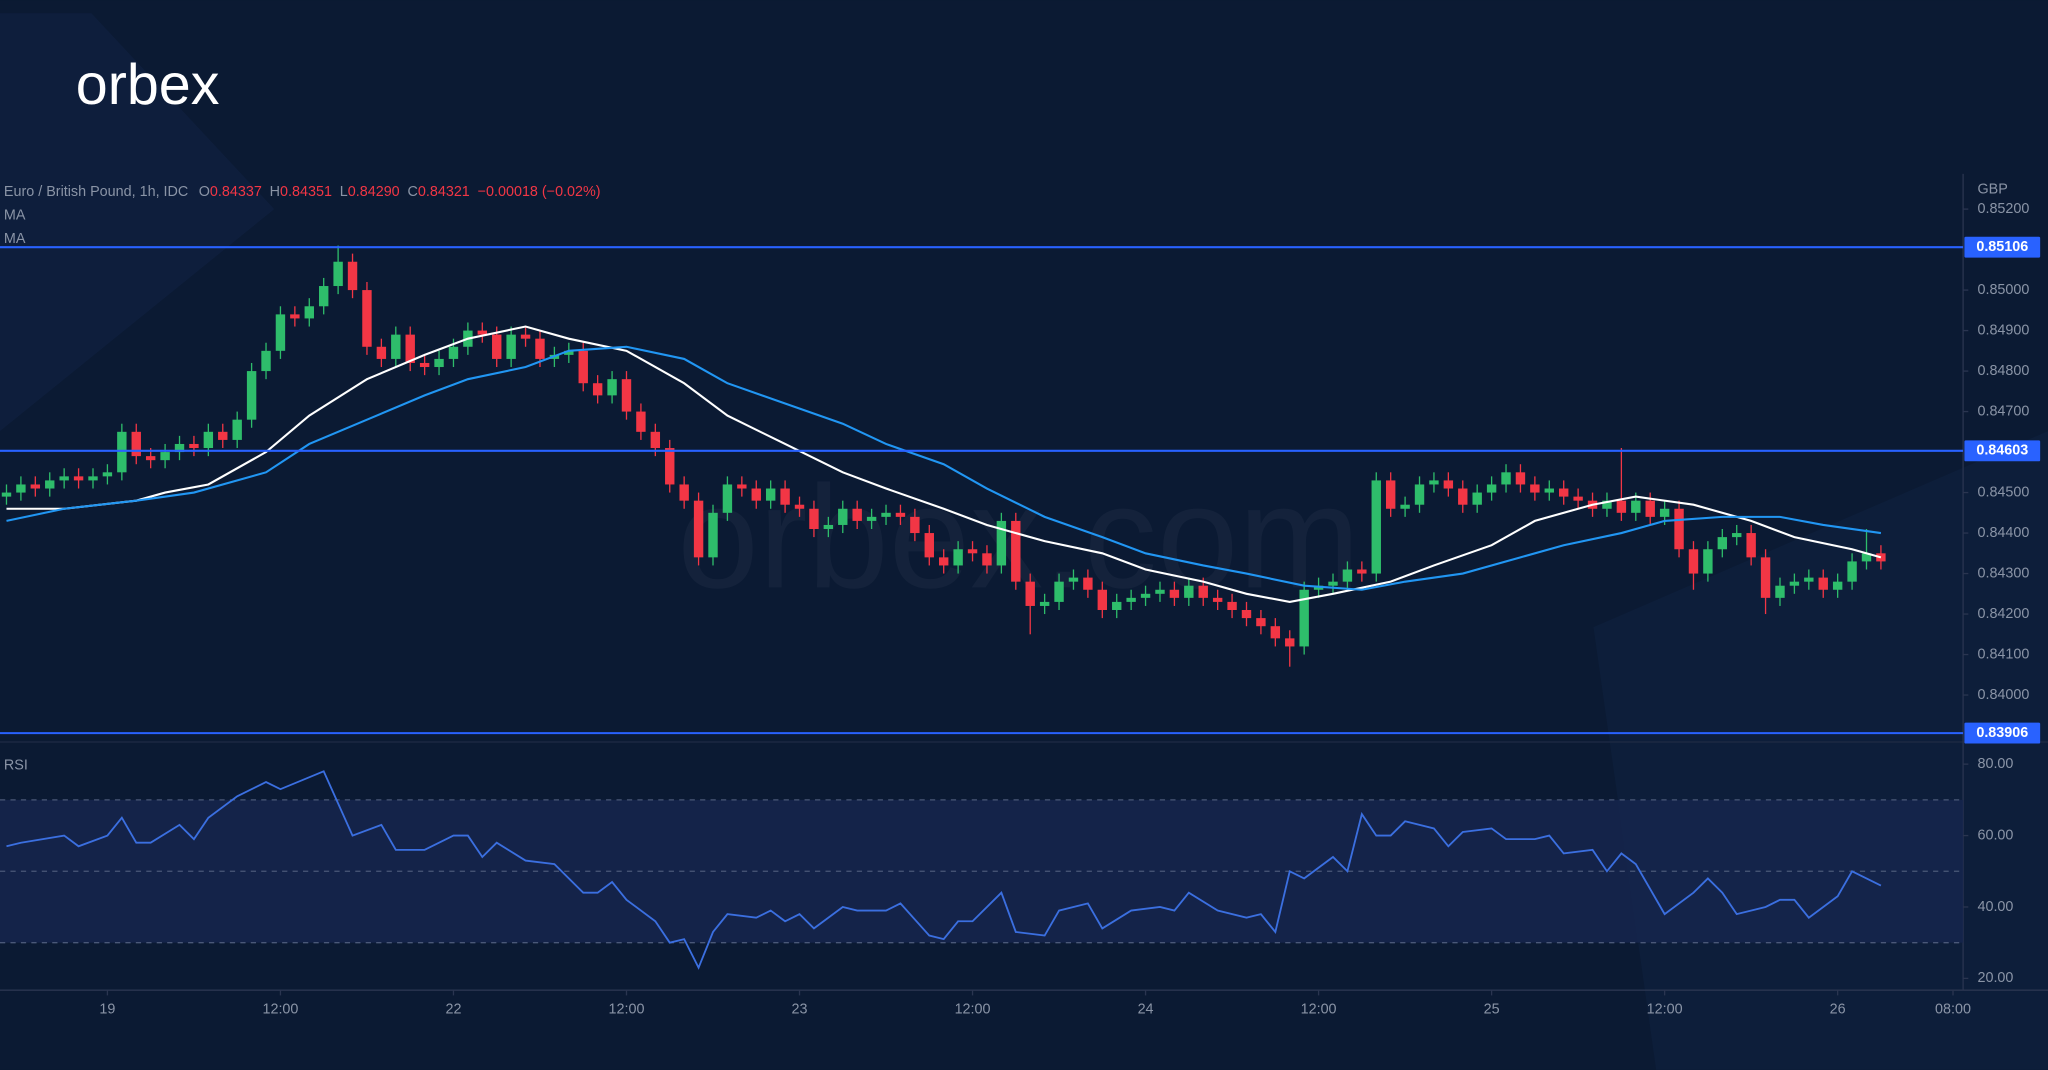 The width and height of the screenshot is (2048, 1070). I want to click on readout-value: 0.84351, so click(306, 192).